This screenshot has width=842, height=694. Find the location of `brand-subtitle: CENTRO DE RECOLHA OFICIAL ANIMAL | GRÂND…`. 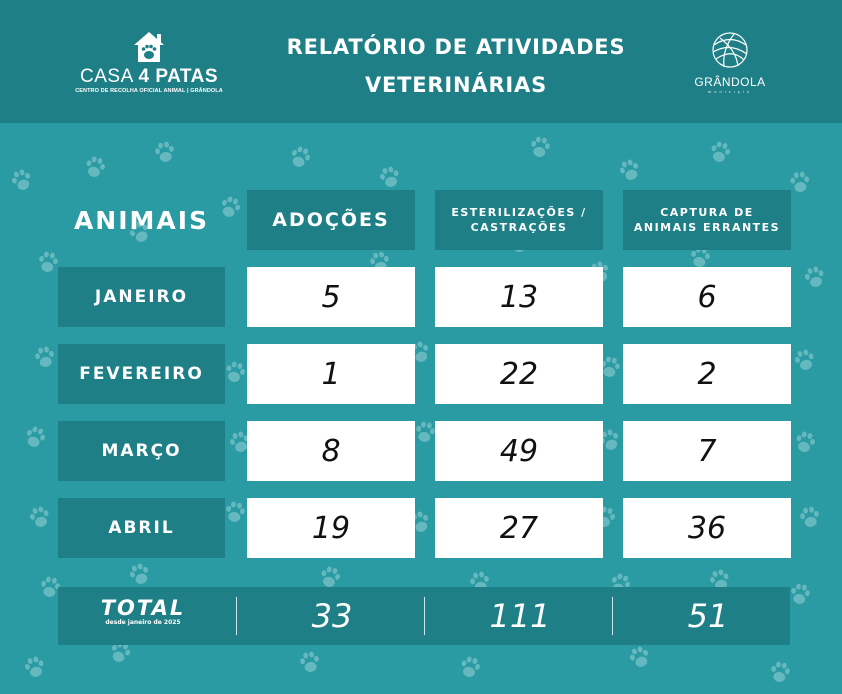

brand-subtitle: CENTRO DE RECOLHA OFICIAL ANIMAL | GRÂND… is located at coordinates (149, 91).